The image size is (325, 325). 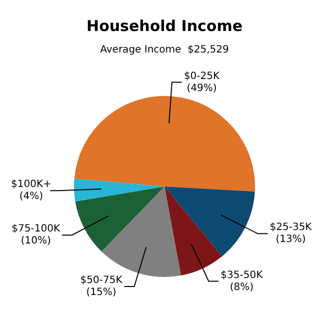 I want to click on data-label: (8%), so click(x=242, y=287).